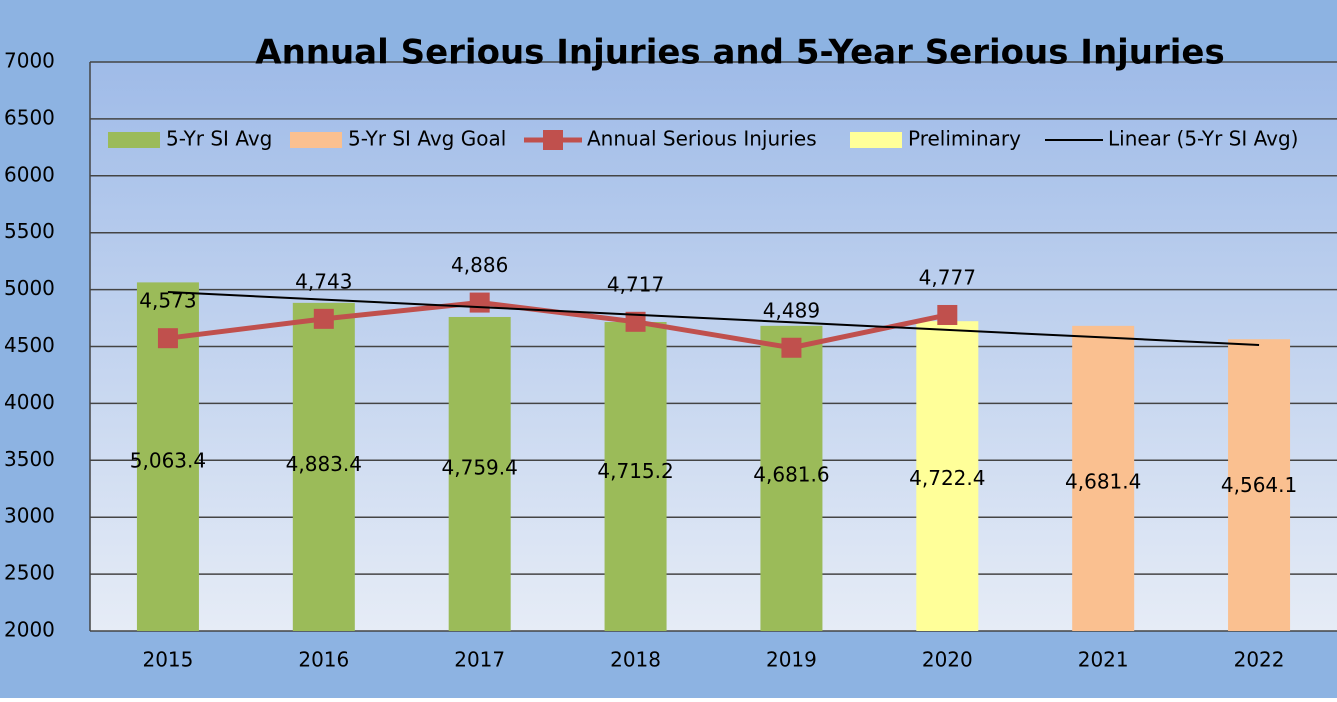 This screenshot has height=702, width=1337. Describe the element at coordinates (29, 516) in the screenshot. I see `y-tick-label: 3000` at that location.